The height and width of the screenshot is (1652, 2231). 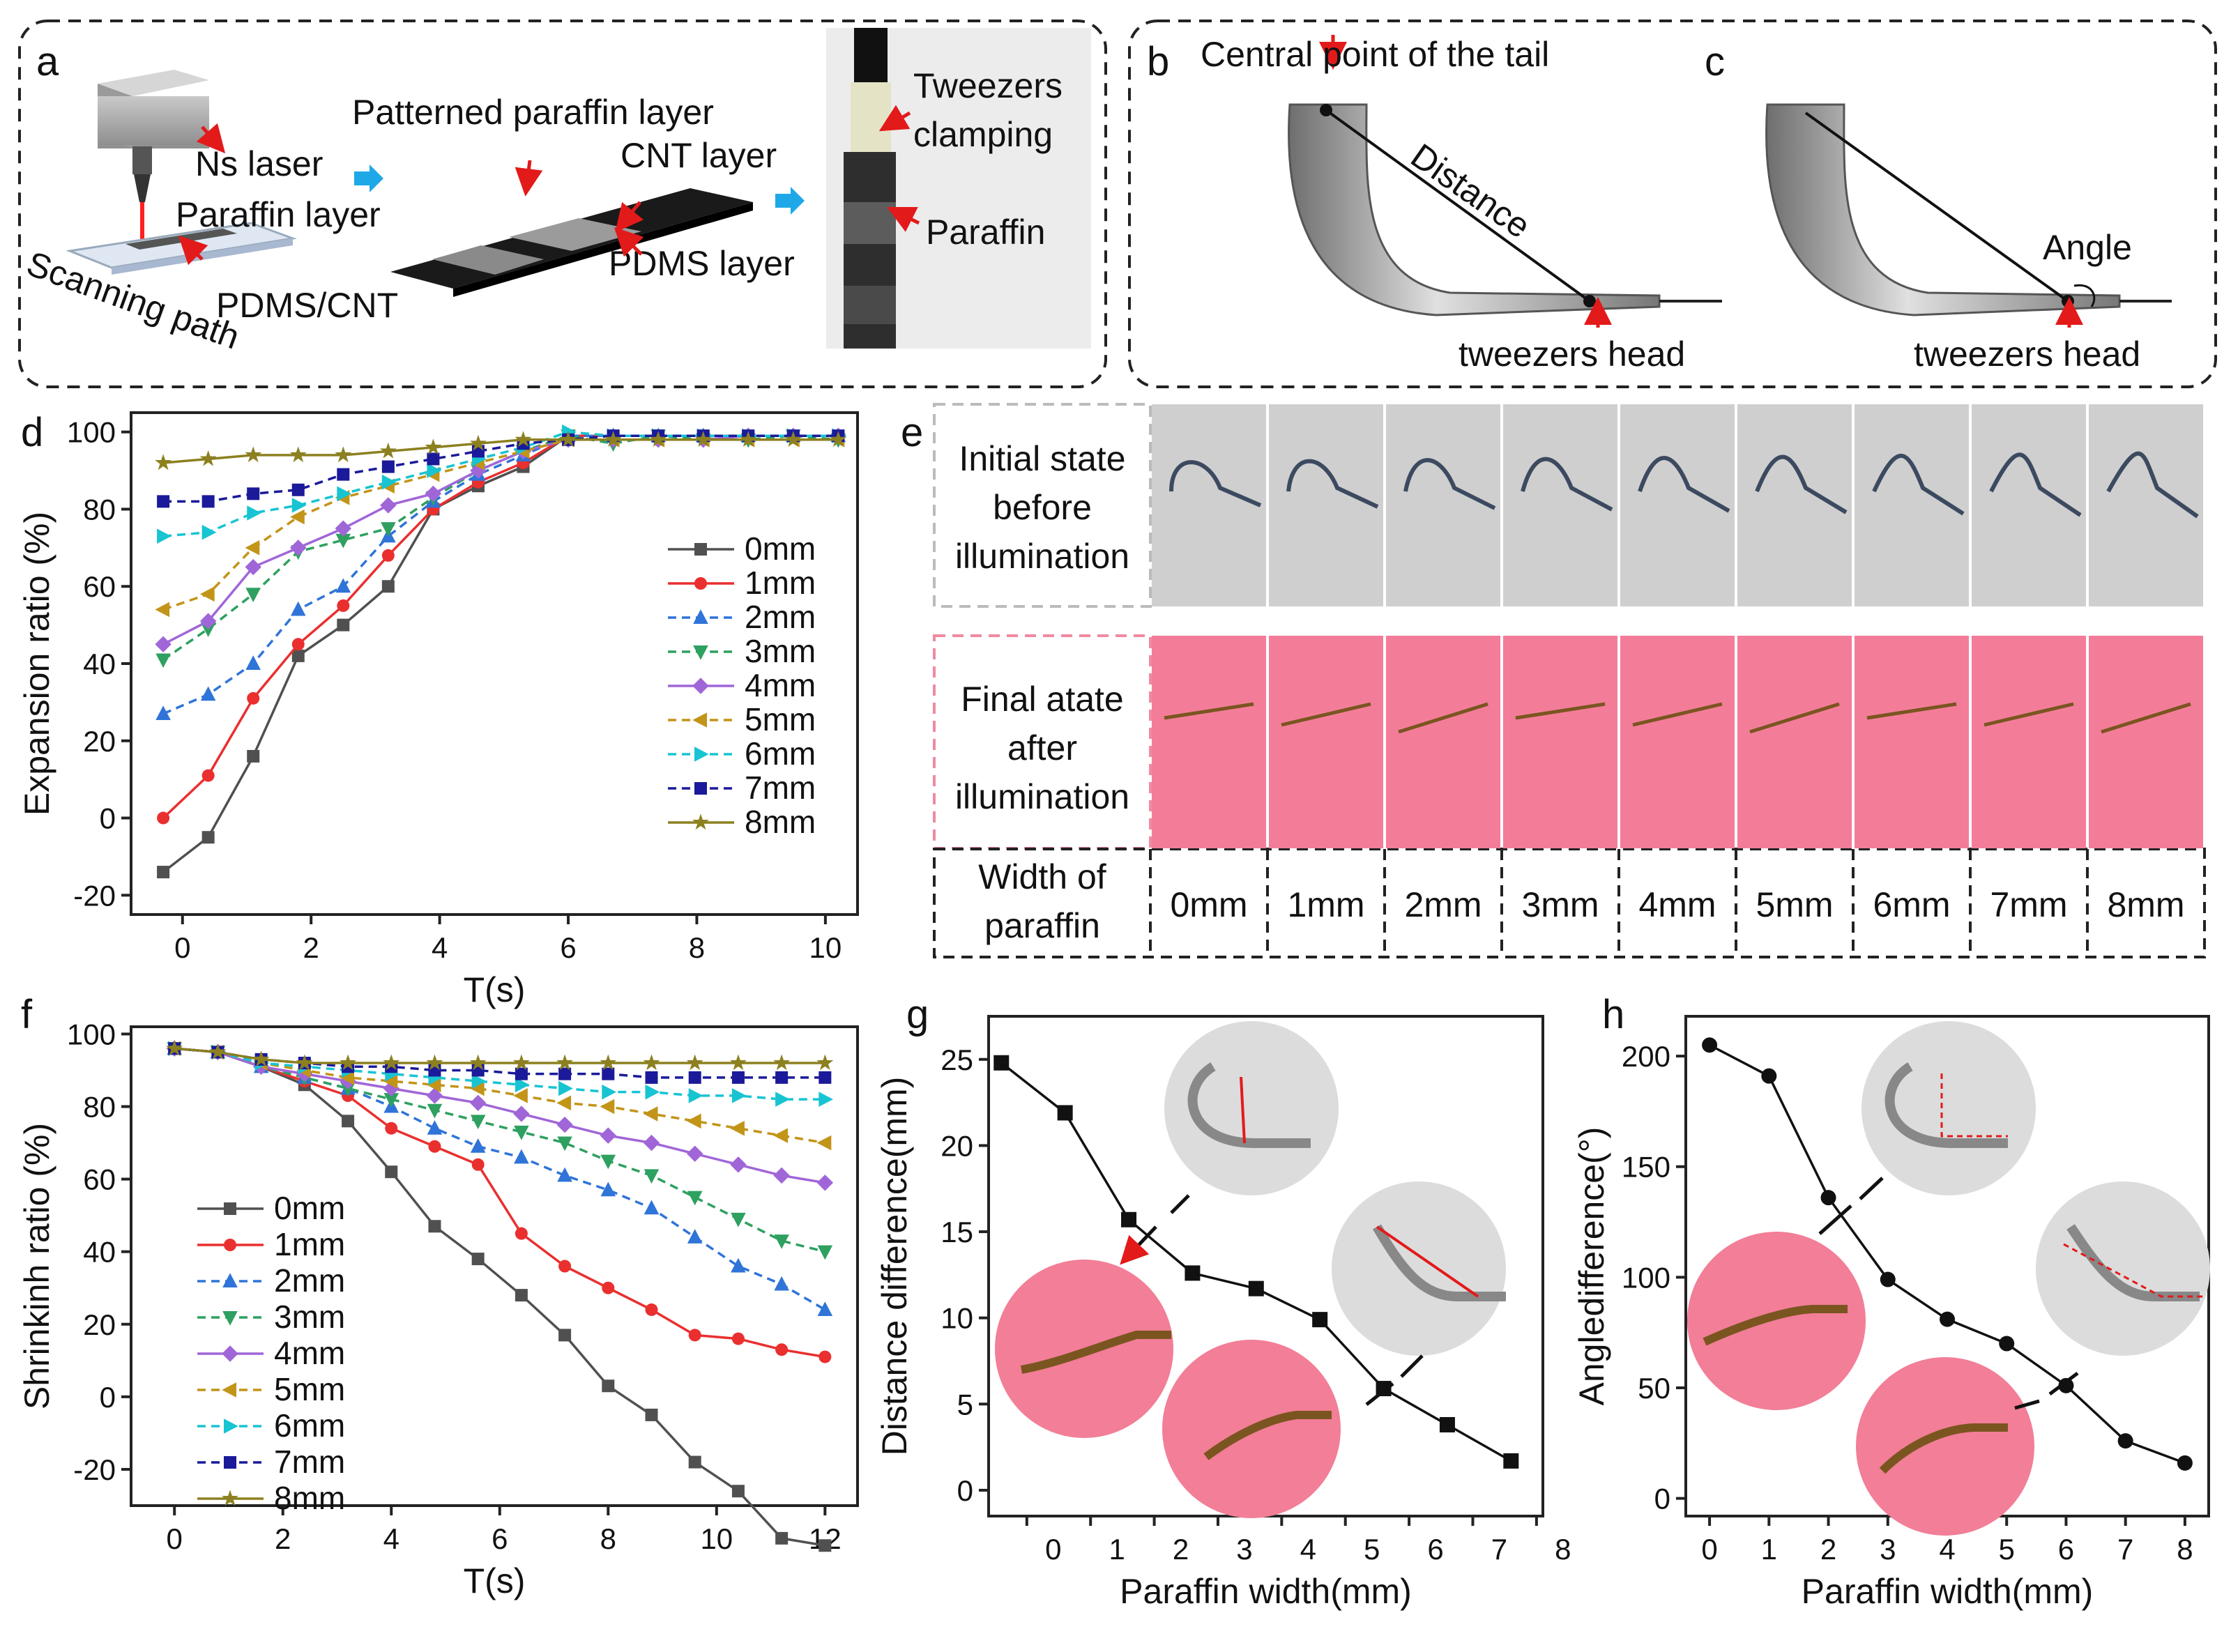 What do you see at coordinates (2087, 247) in the screenshot?
I see `label-angle: Angle` at bounding box center [2087, 247].